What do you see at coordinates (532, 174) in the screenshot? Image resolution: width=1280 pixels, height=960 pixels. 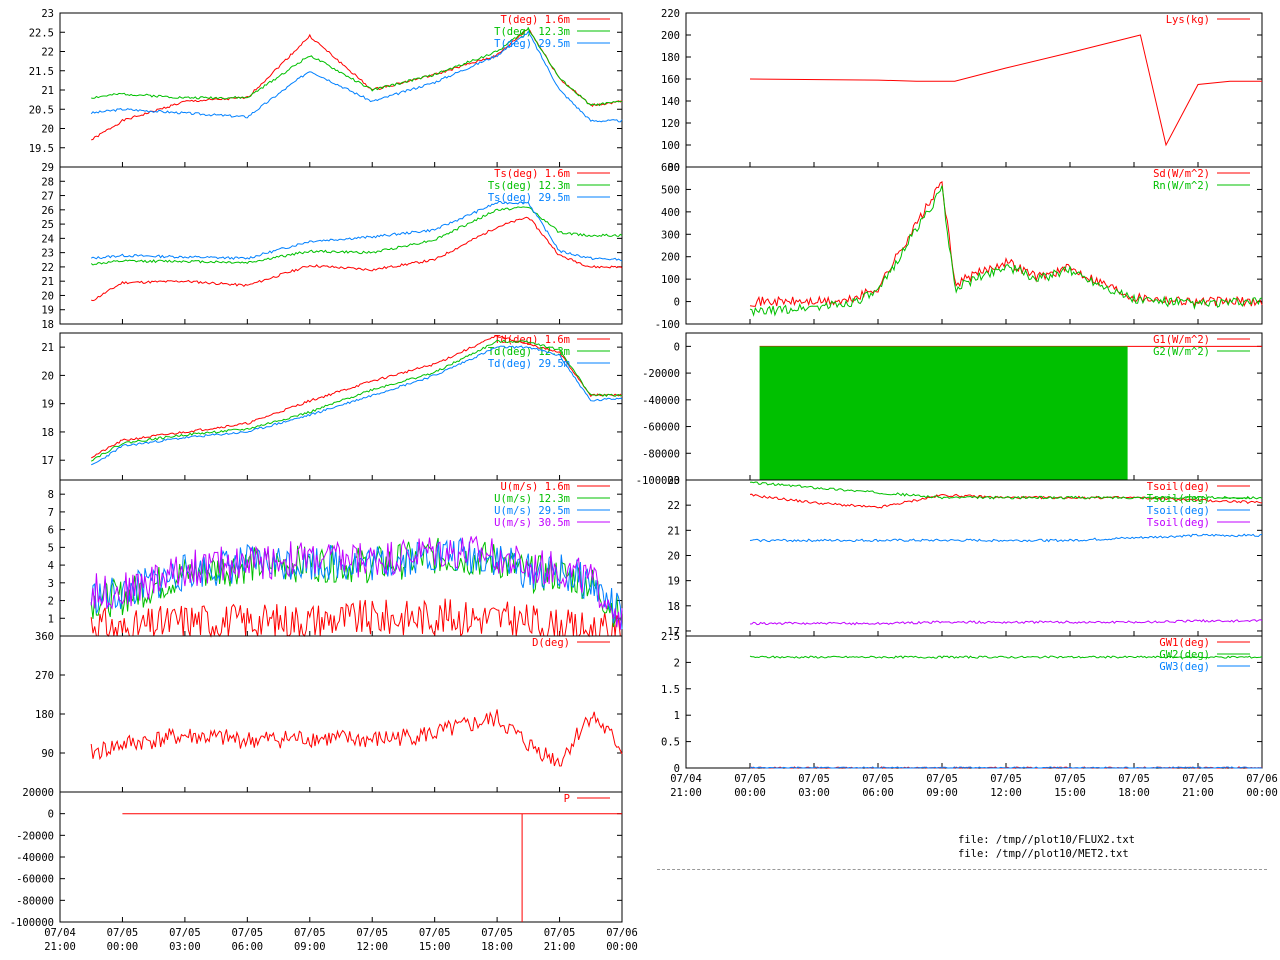 I see `legend-label: Ts(deg) 1.6m` at bounding box center [532, 174].